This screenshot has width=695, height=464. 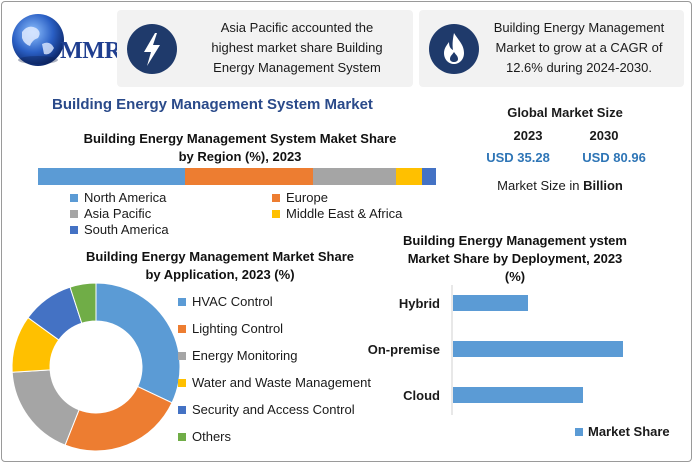 I want to click on callout-line: Market to grow at a CAGR of, so click(x=579, y=47).